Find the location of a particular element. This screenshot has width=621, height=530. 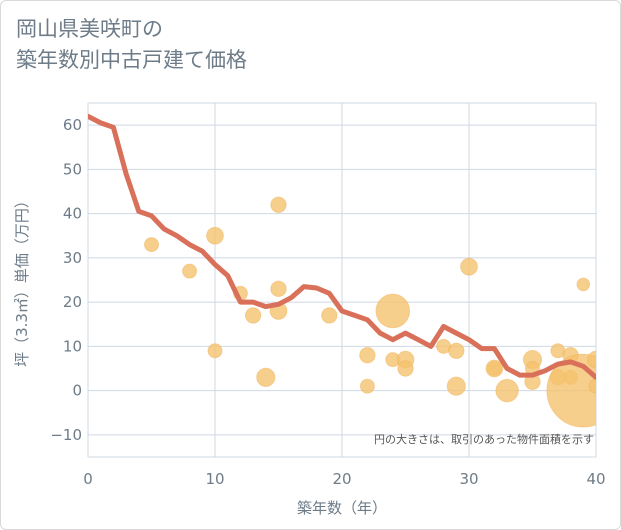

x-tick-label: 30 is located at coordinates (468, 479).